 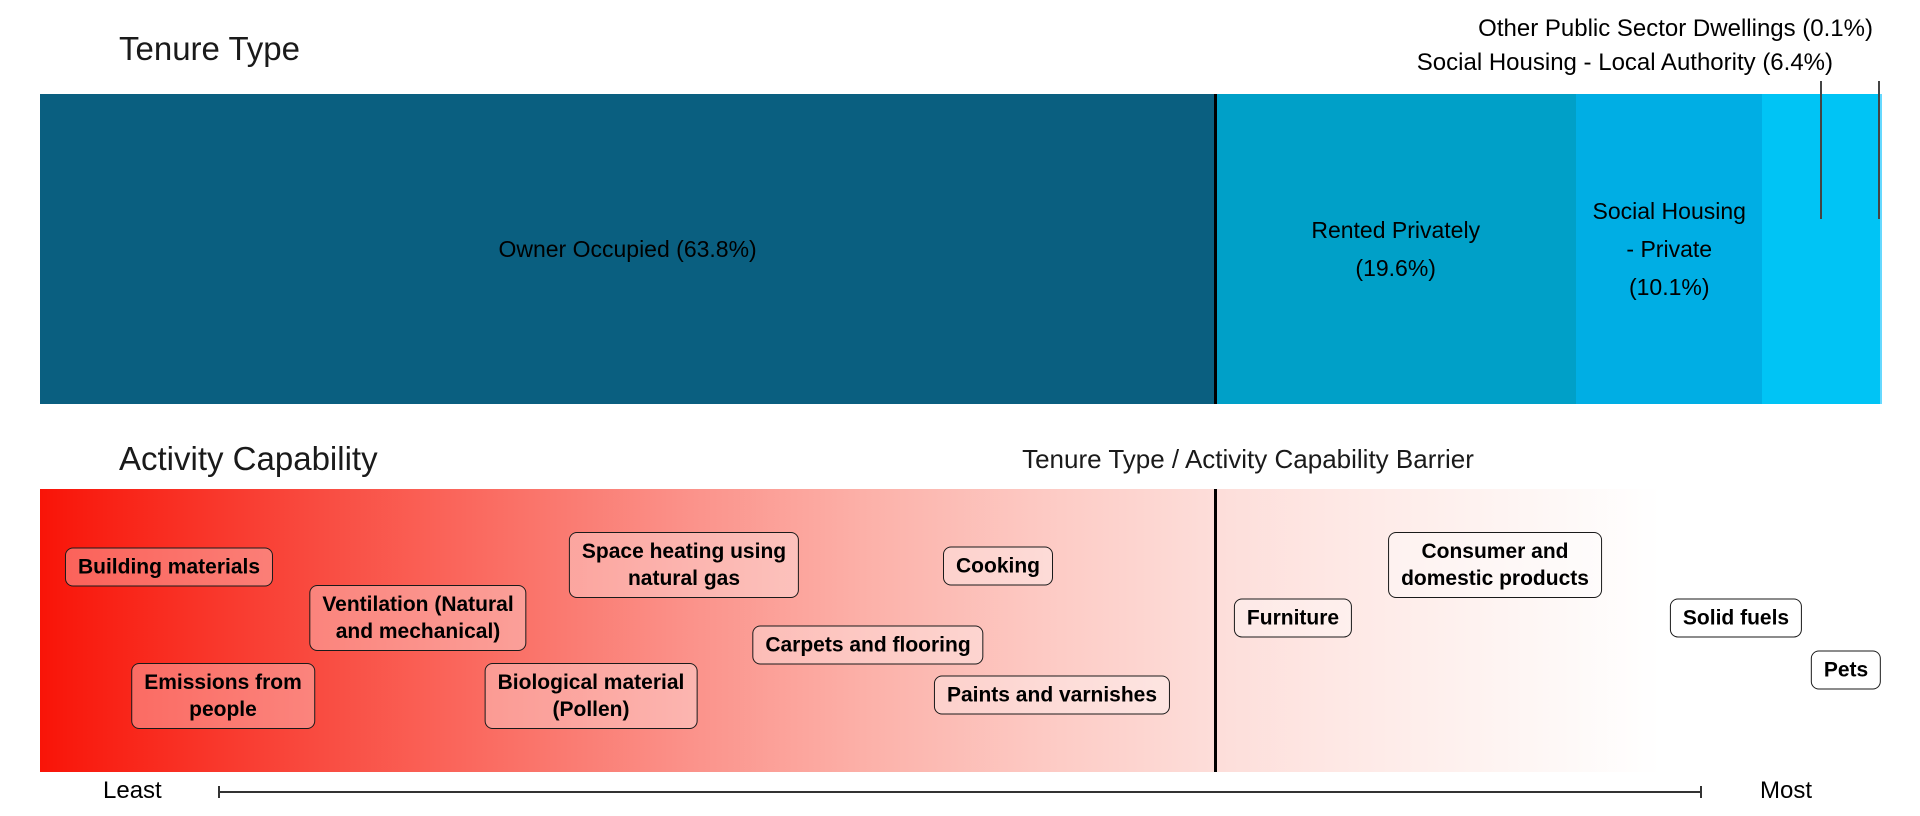 What do you see at coordinates (1821, 150) in the screenshot?
I see `callout-line-local-authority` at bounding box center [1821, 150].